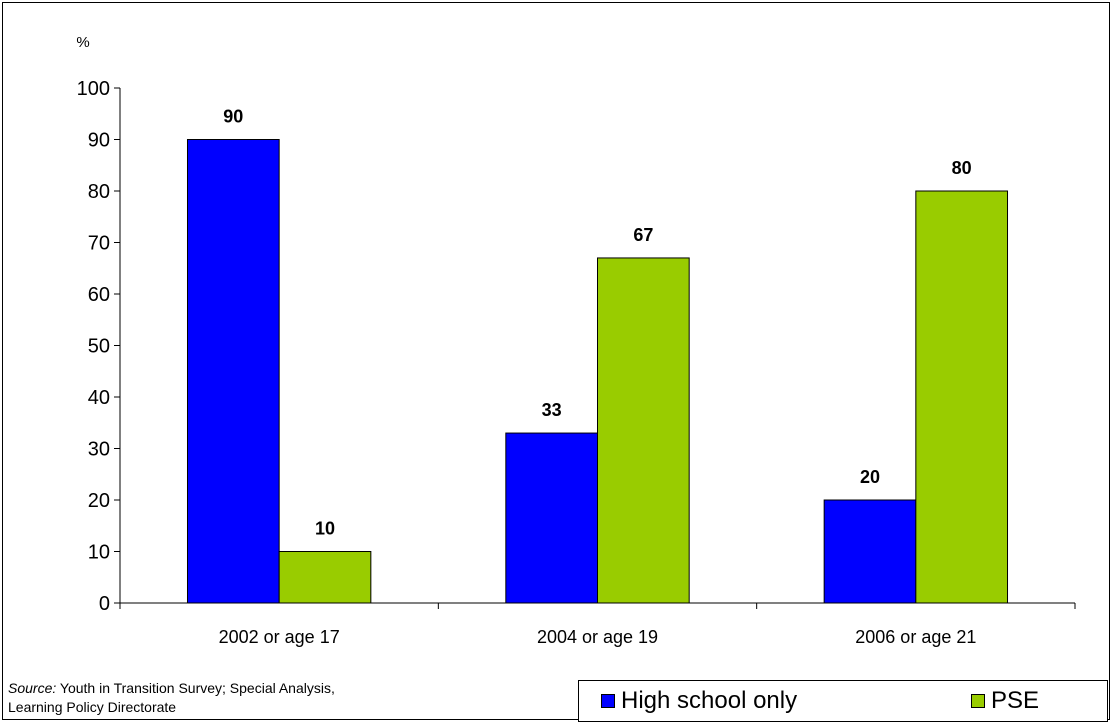 The height and width of the screenshot is (722, 1114). I want to click on data-label: 90, so click(233, 117).